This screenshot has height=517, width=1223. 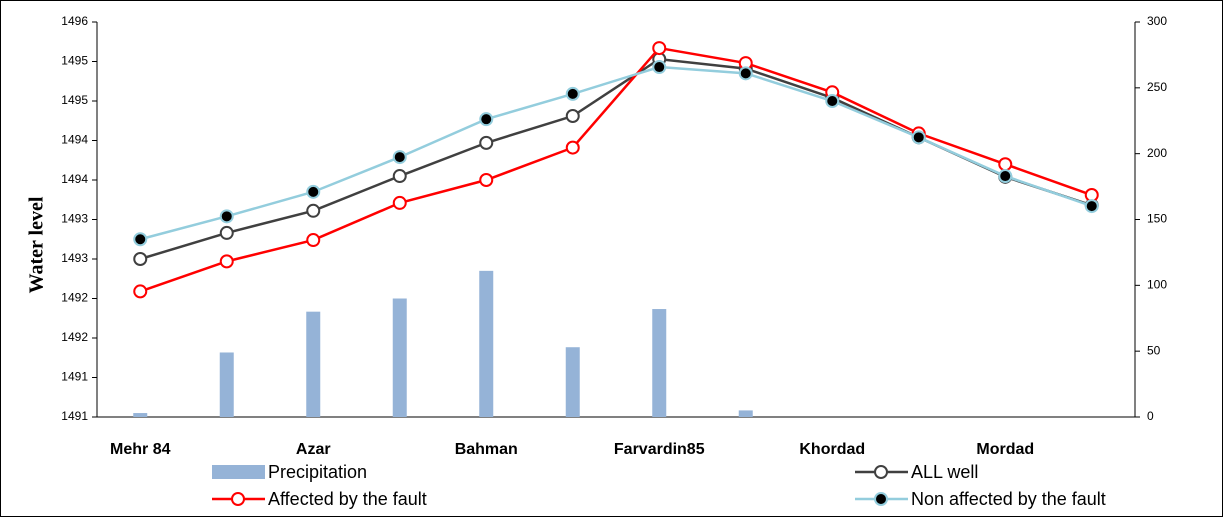 What do you see at coordinates (1154, 350) in the screenshot?
I see `y2-tick-label: 50` at bounding box center [1154, 350].